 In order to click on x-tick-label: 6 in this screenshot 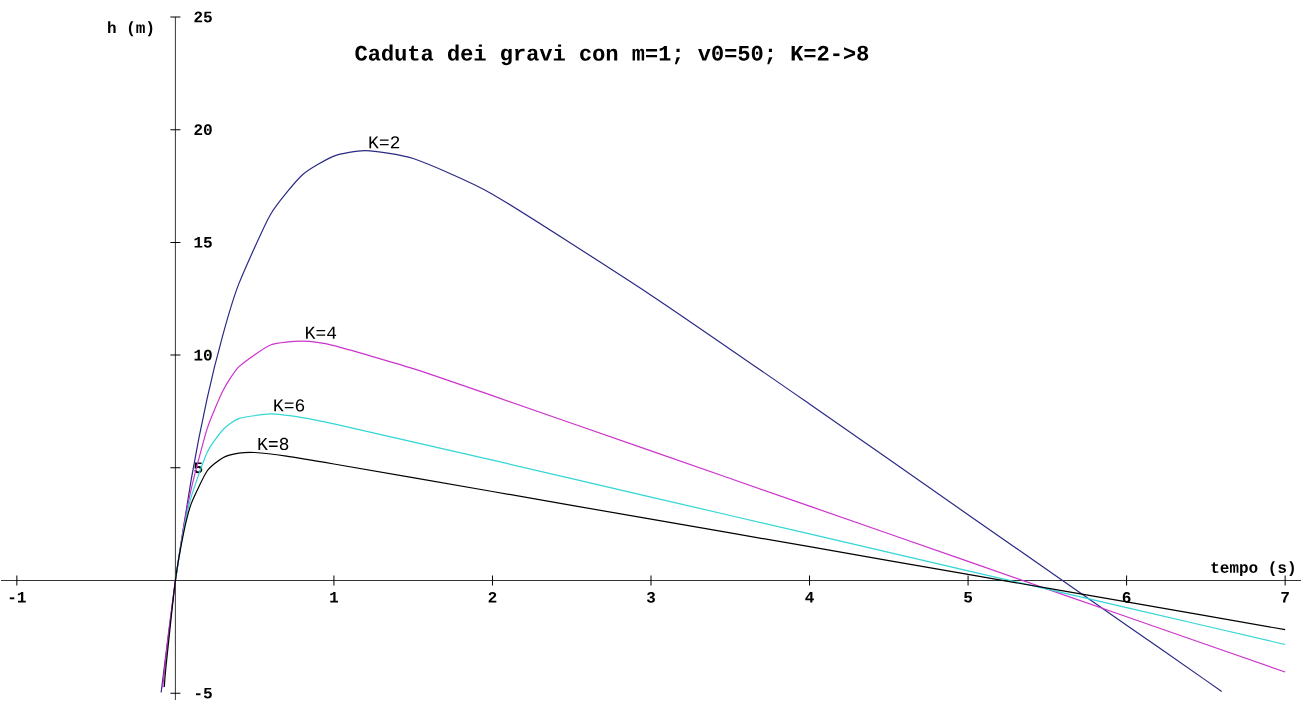, I will do `click(1126, 597)`.